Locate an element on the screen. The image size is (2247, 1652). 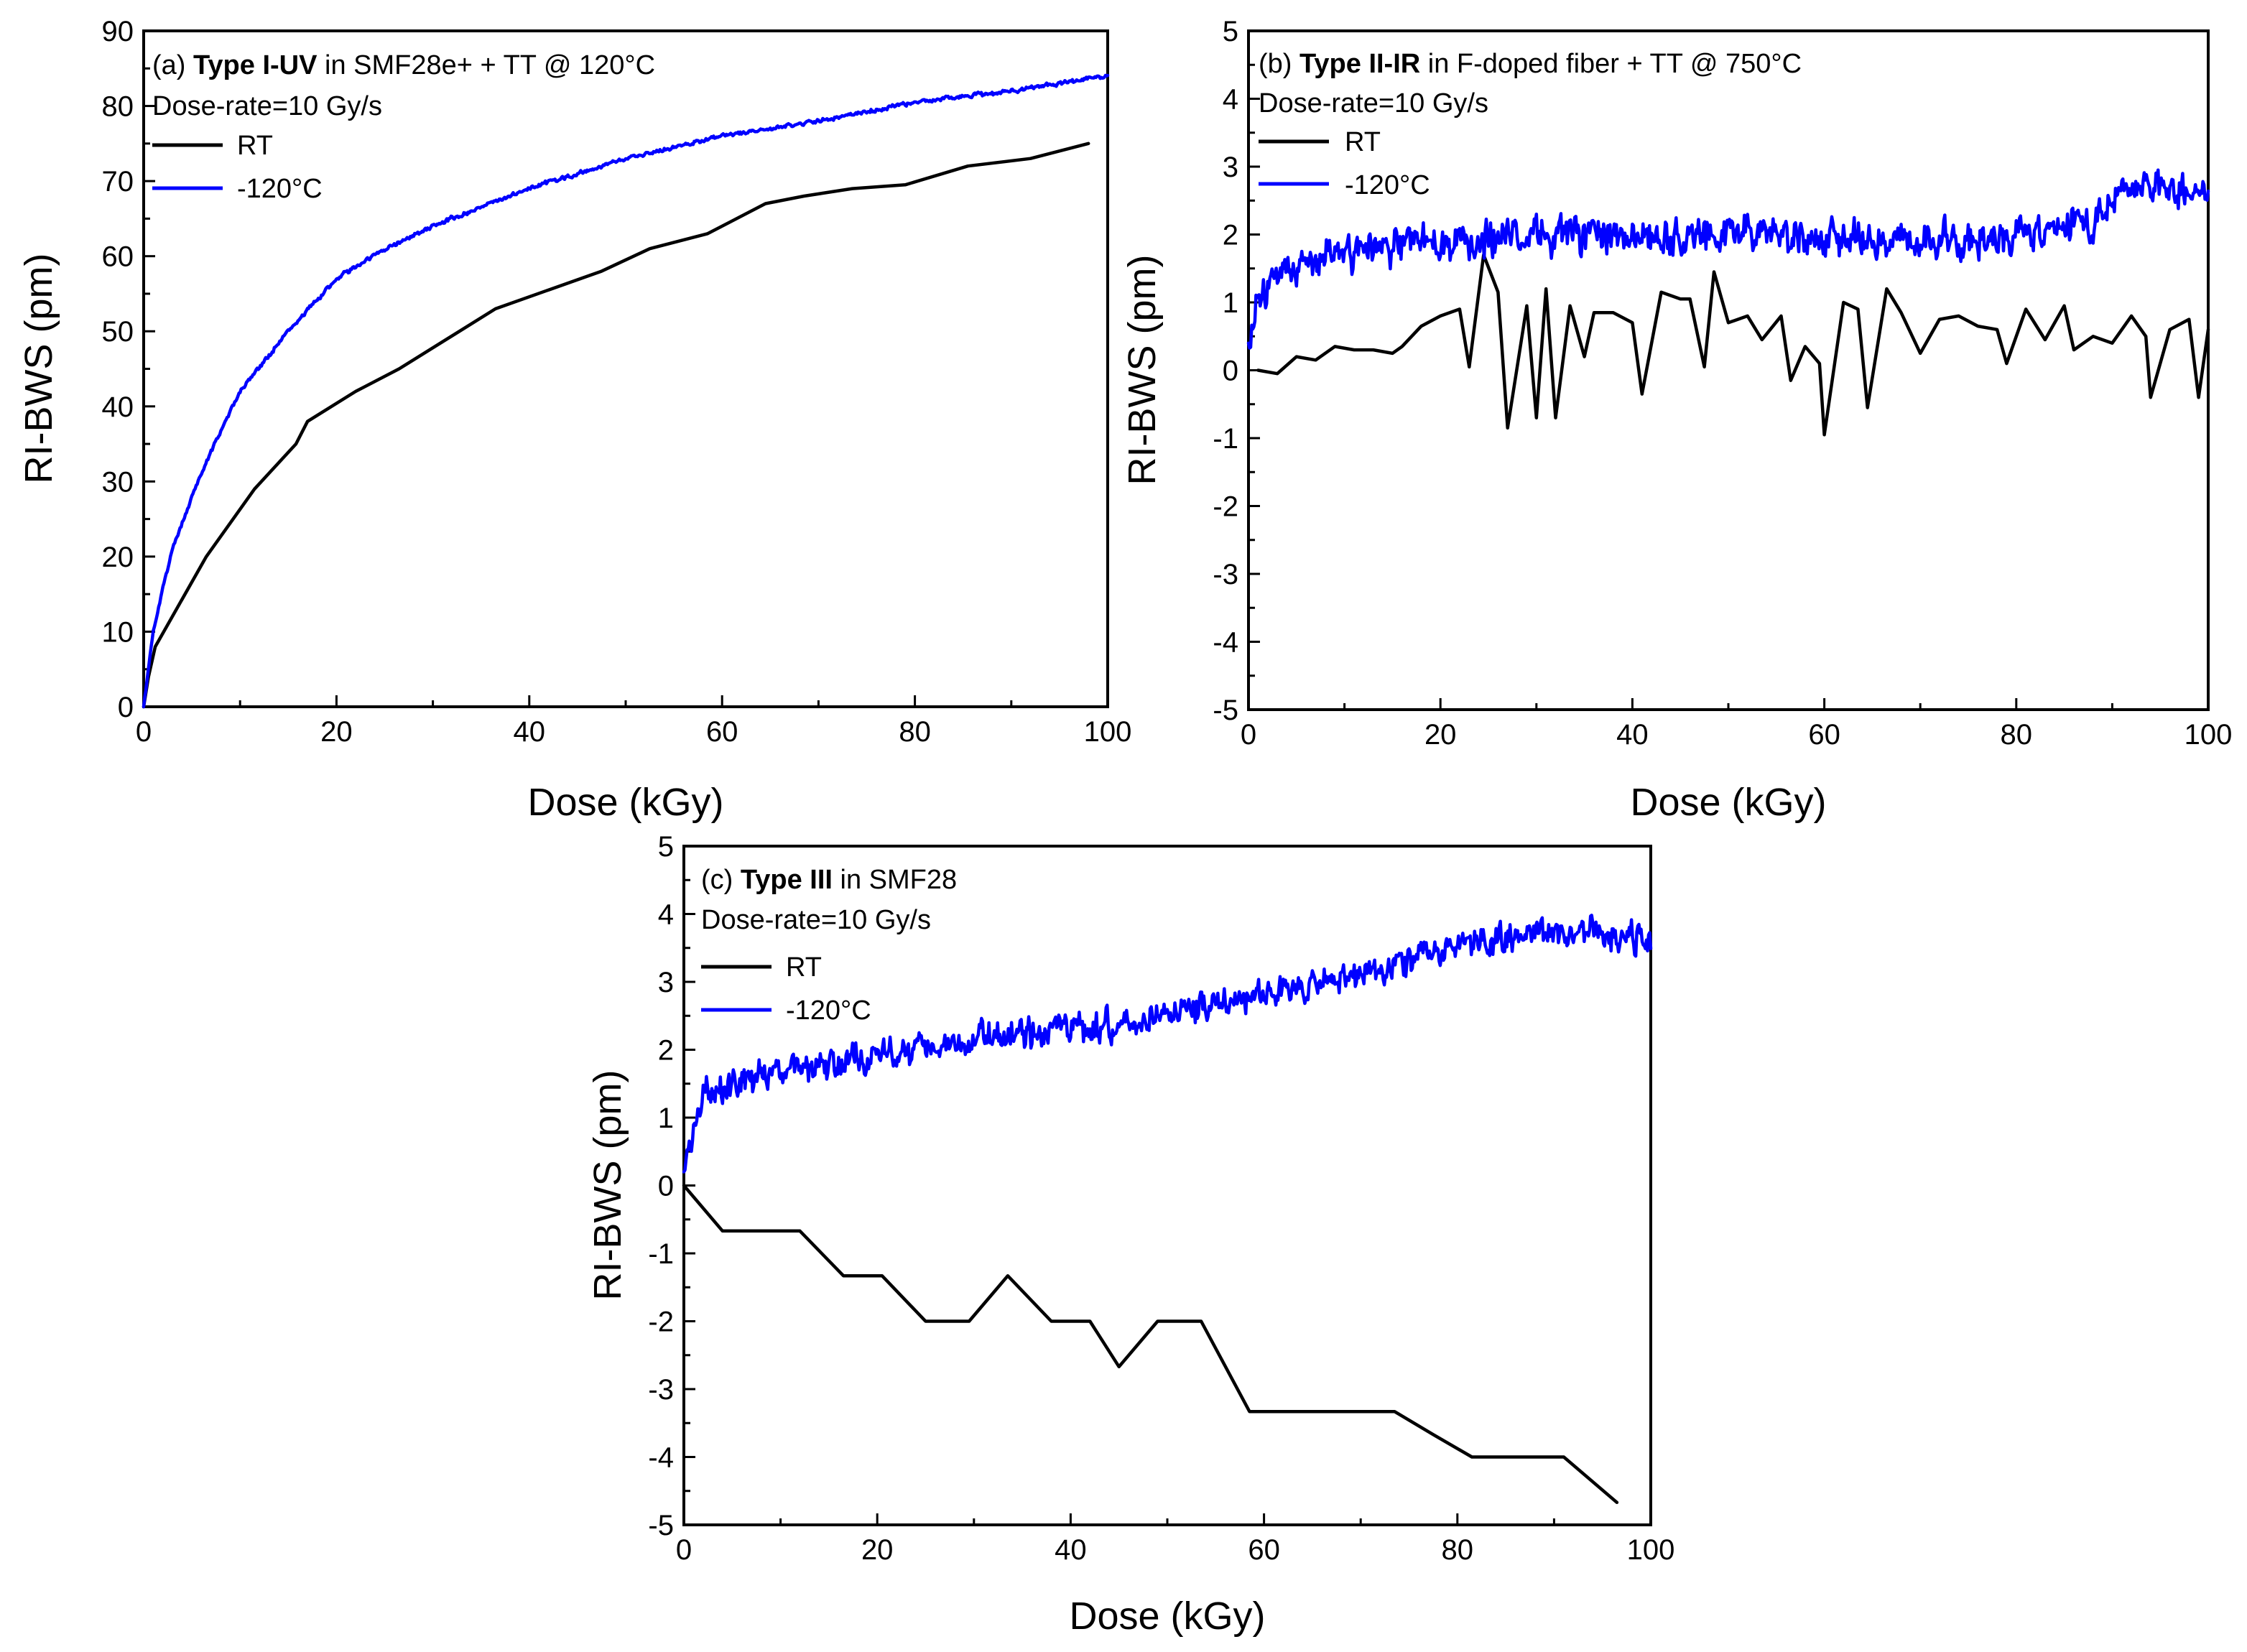
grating-type: Type II-IR is located at coordinates (1359, 64).